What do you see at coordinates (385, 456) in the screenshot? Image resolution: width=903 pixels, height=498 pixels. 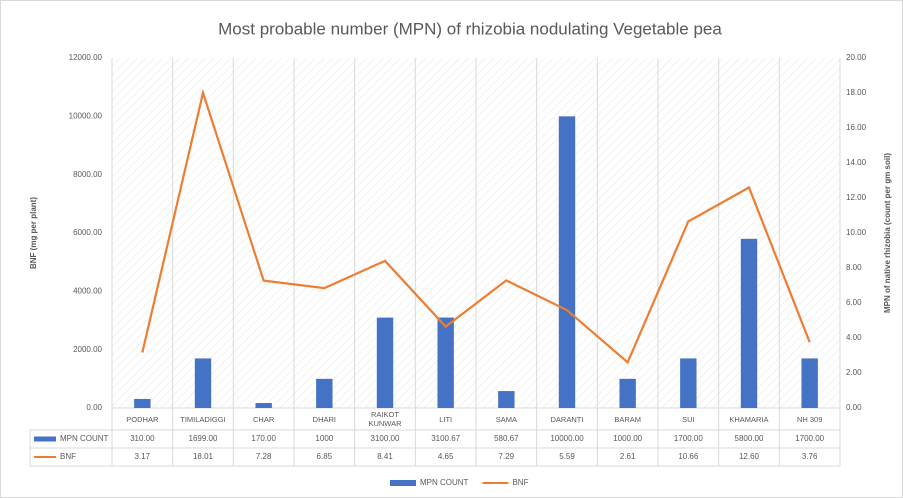 I see `table-value: 8.41` at bounding box center [385, 456].